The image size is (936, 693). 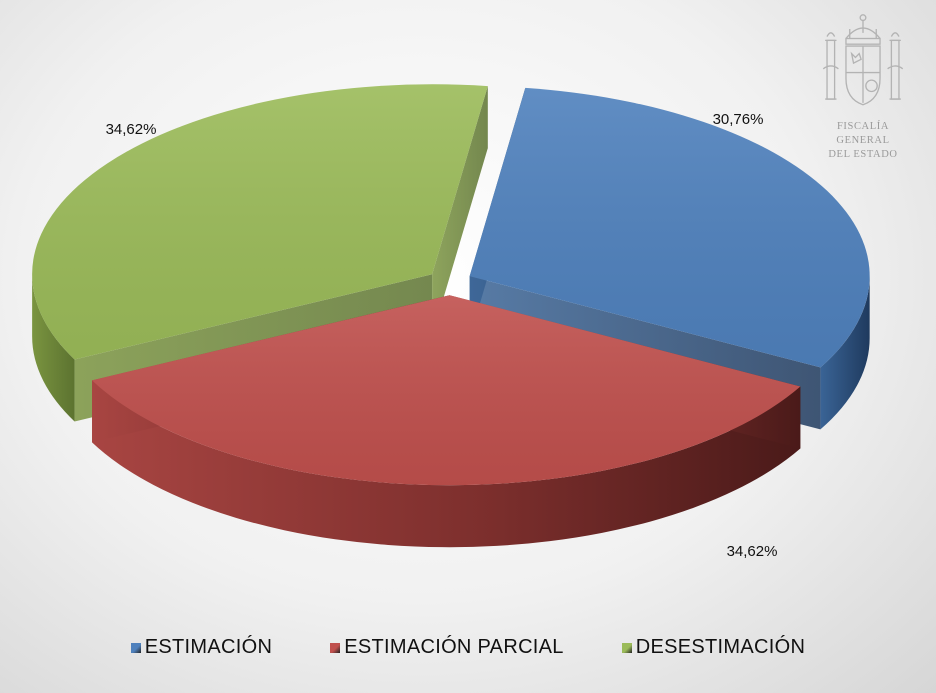 What do you see at coordinates (53, 348) in the screenshot?
I see `slice-desestimacion-side` at bounding box center [53, 348].